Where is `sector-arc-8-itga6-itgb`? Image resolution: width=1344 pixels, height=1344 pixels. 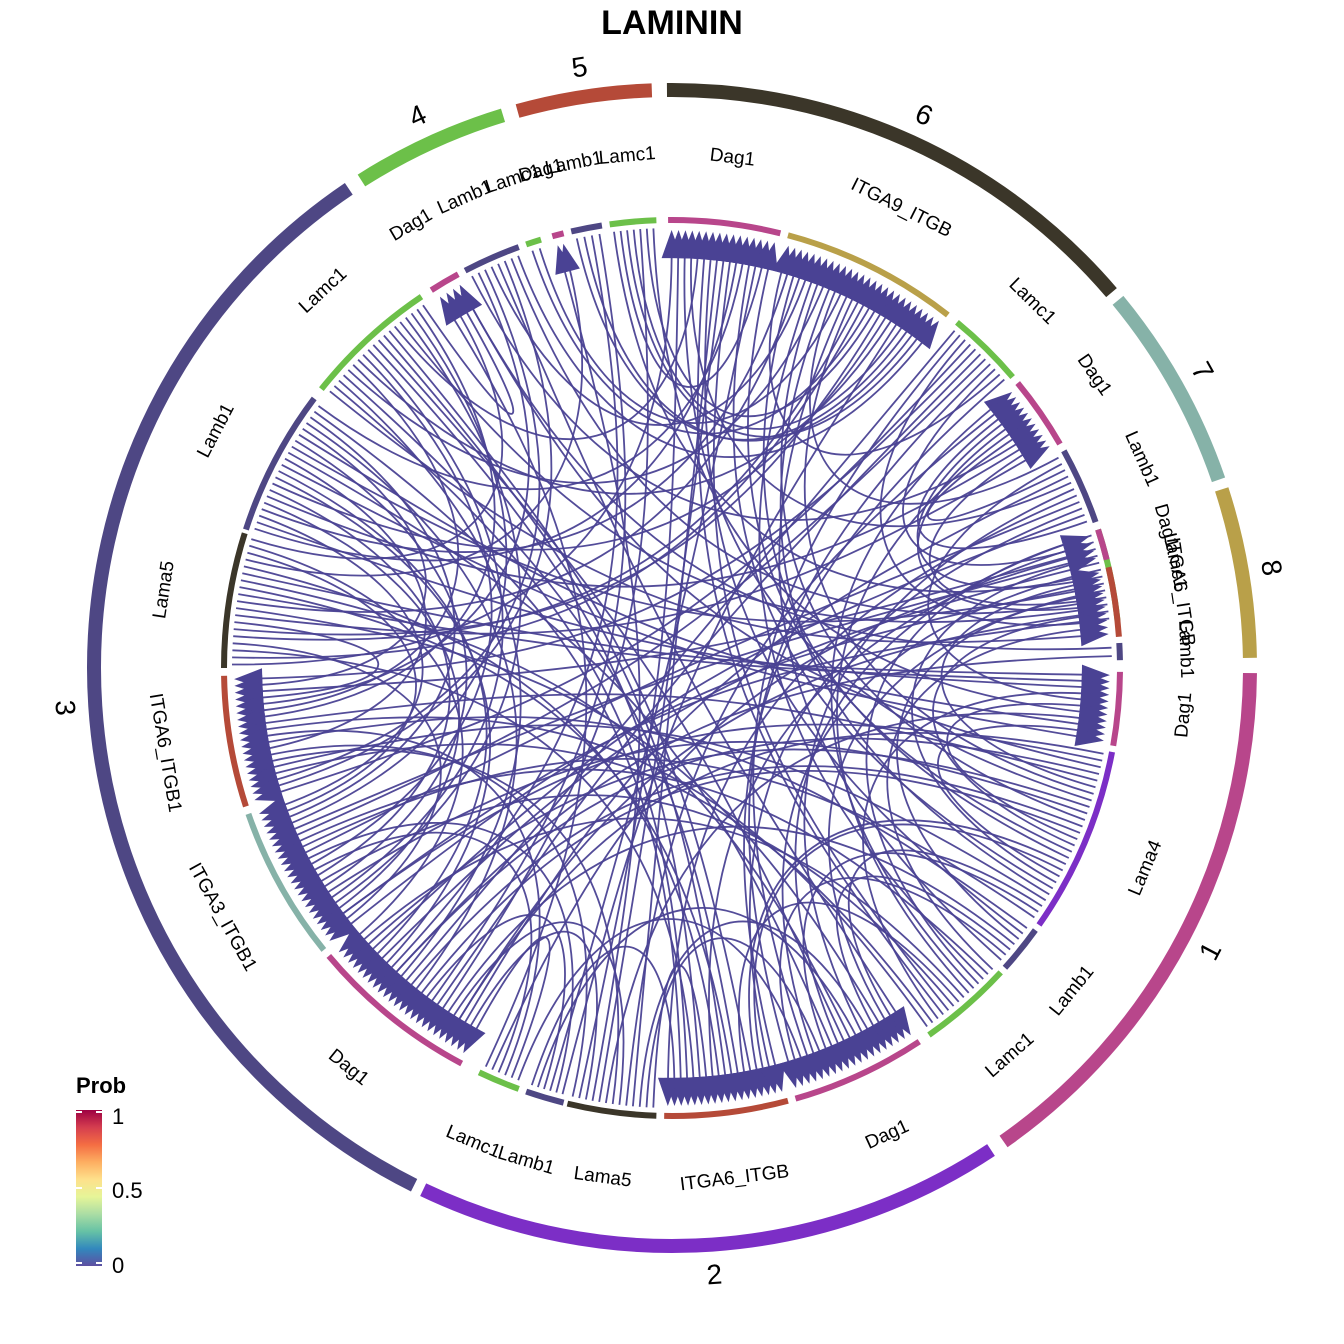 sector-arc-8-itga6-itgb is located at coordinates (1113, 601).